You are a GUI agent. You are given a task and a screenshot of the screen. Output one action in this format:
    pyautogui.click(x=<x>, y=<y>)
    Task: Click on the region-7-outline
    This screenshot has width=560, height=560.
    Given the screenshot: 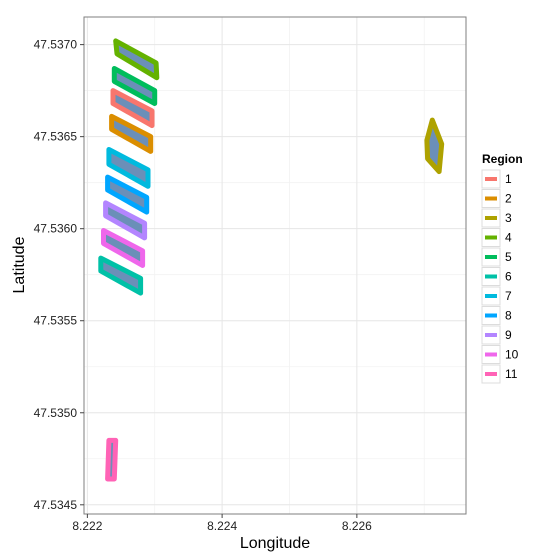 What is the action you would take?
    pyautogui.click(x=128, y=168)
    